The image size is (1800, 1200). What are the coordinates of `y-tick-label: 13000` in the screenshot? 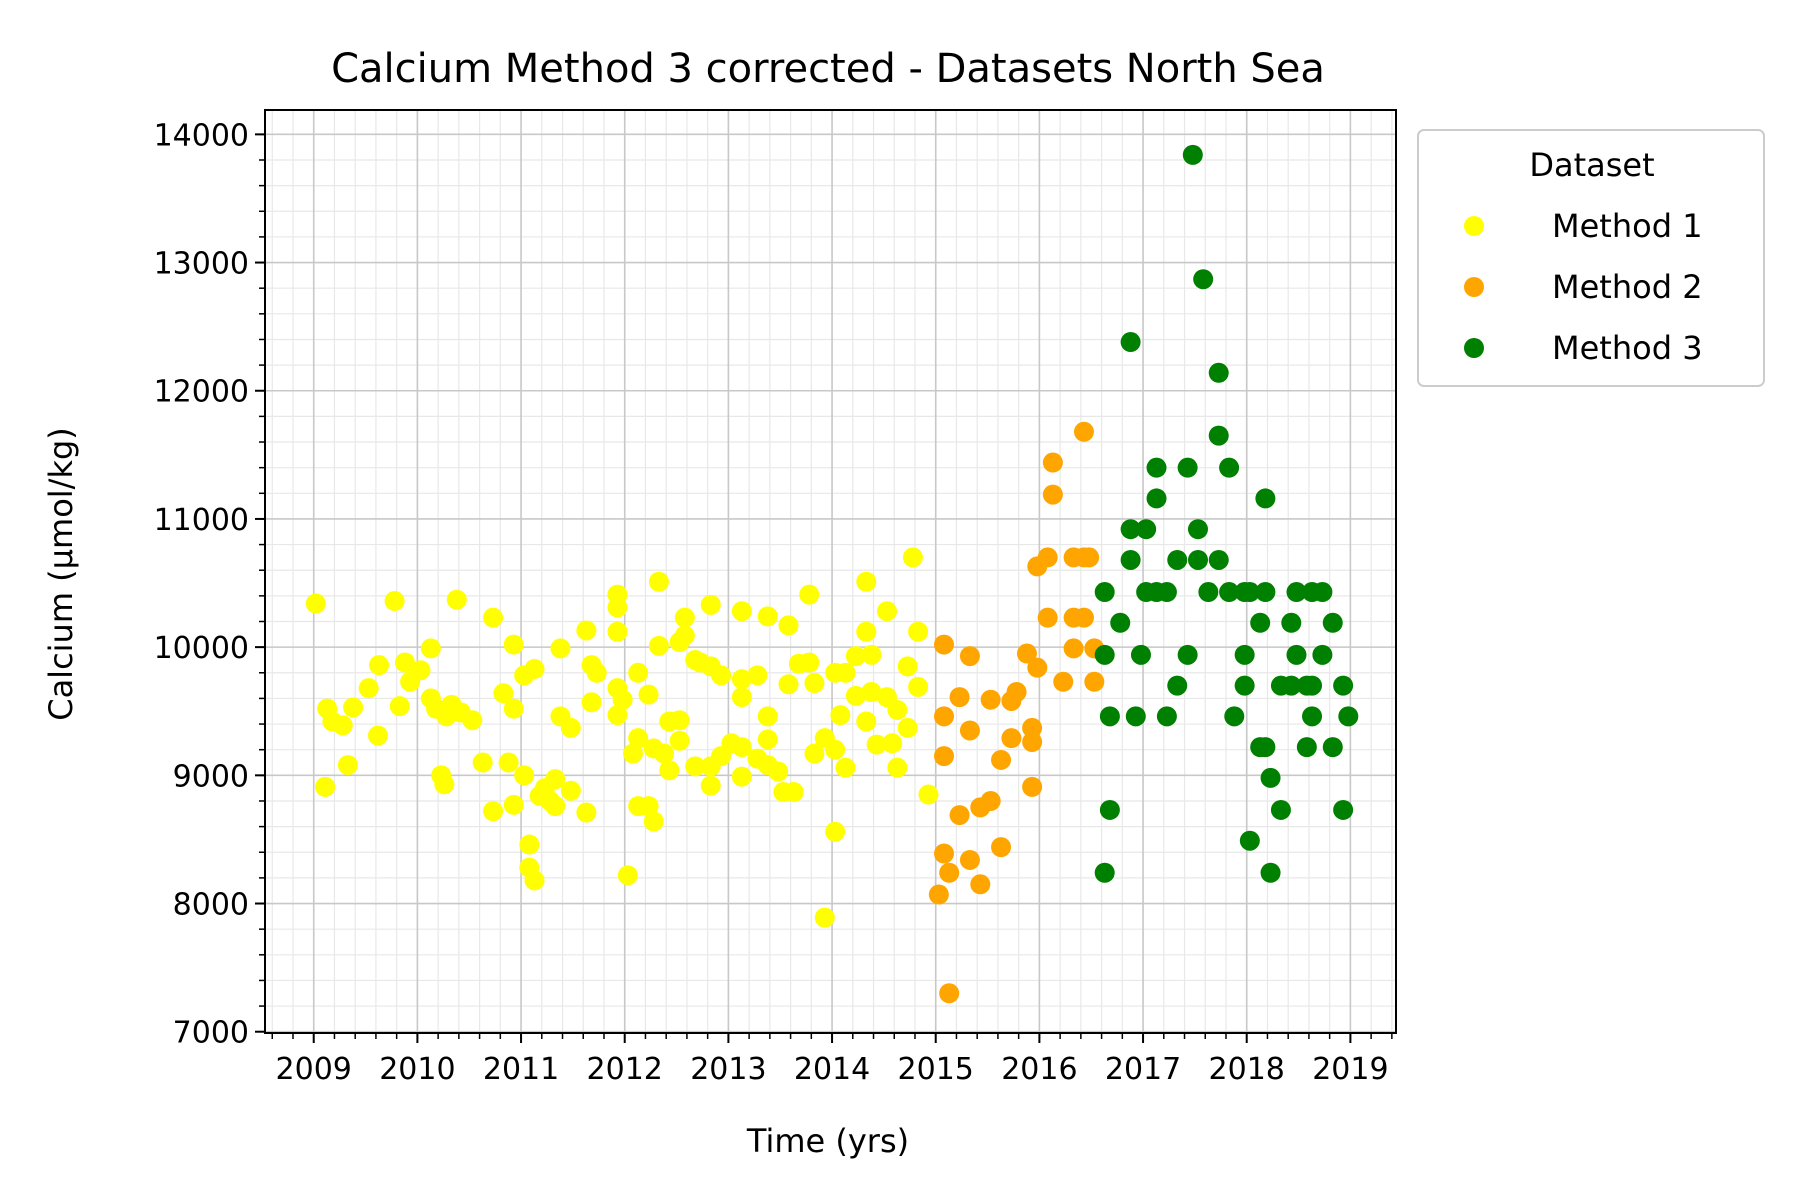 It's located at (201, 264).